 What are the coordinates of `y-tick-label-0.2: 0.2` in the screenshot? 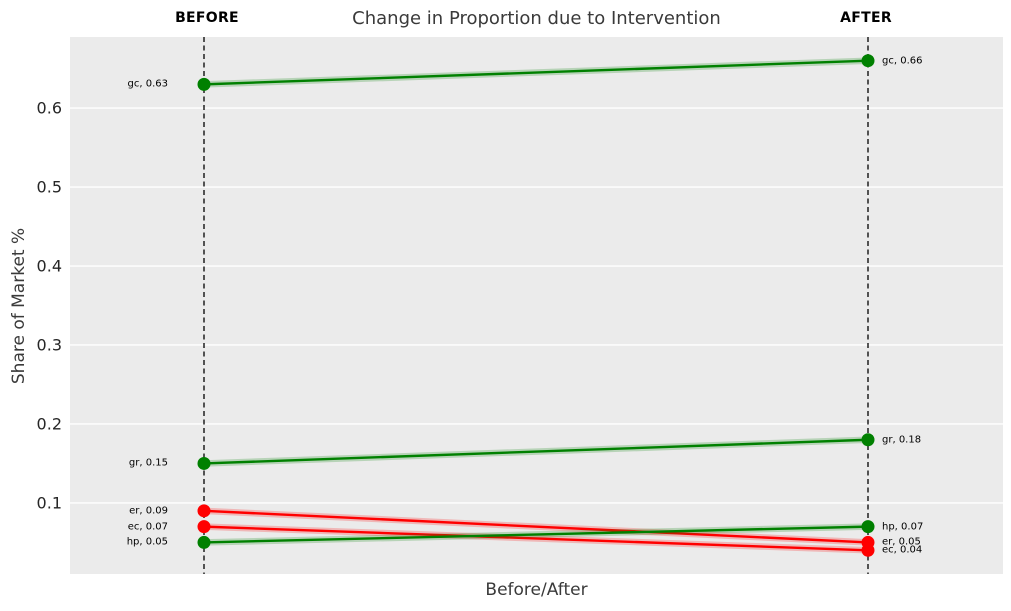 It's located at (49, 424).